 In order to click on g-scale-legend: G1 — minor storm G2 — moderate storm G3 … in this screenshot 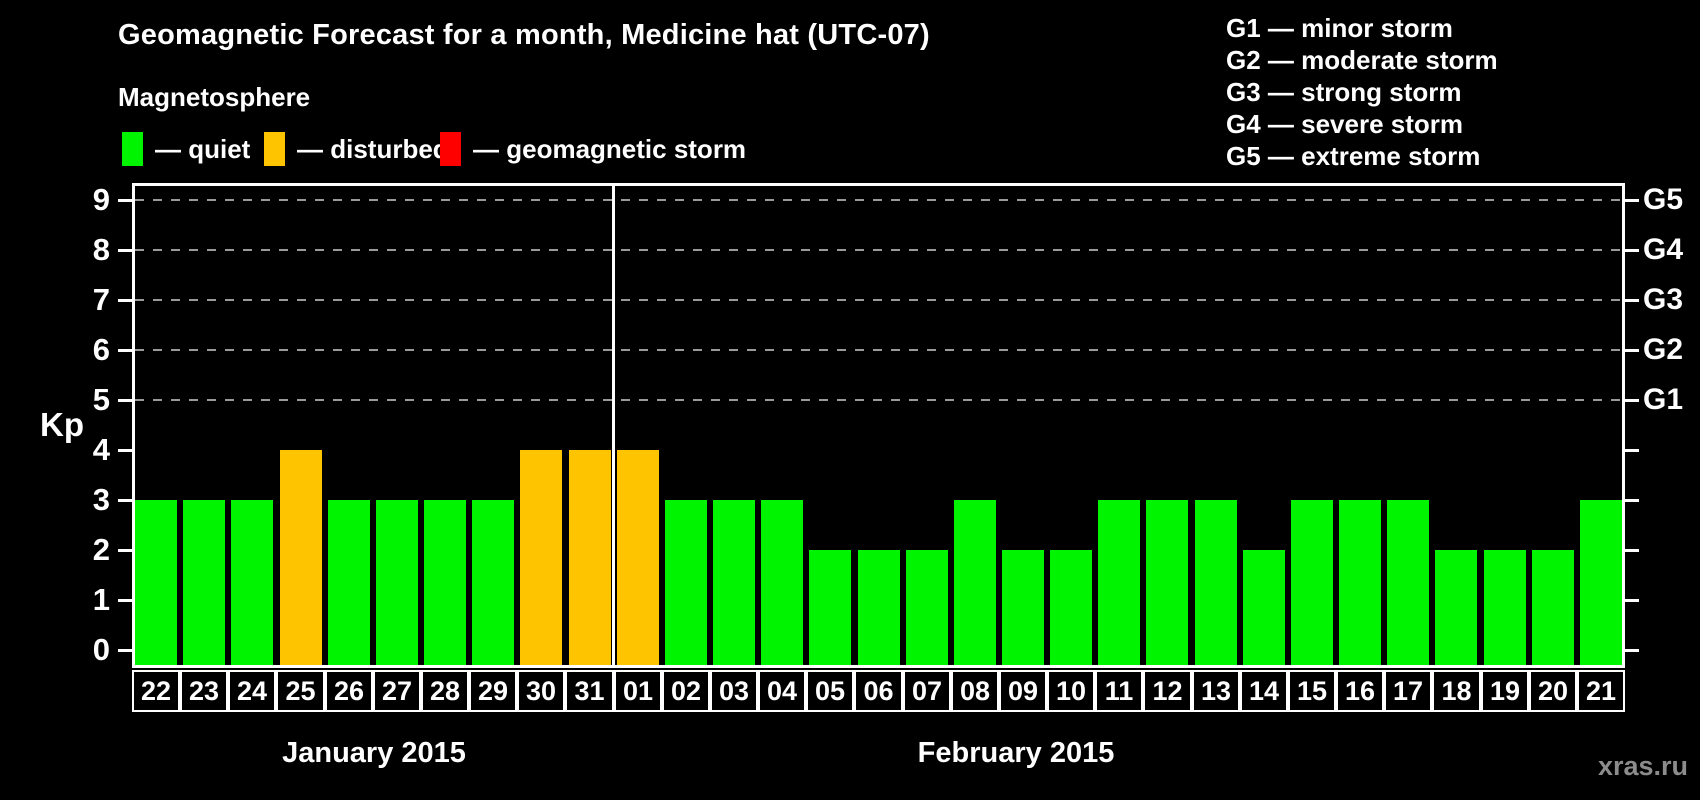, I will do `click(1362, 92)`.